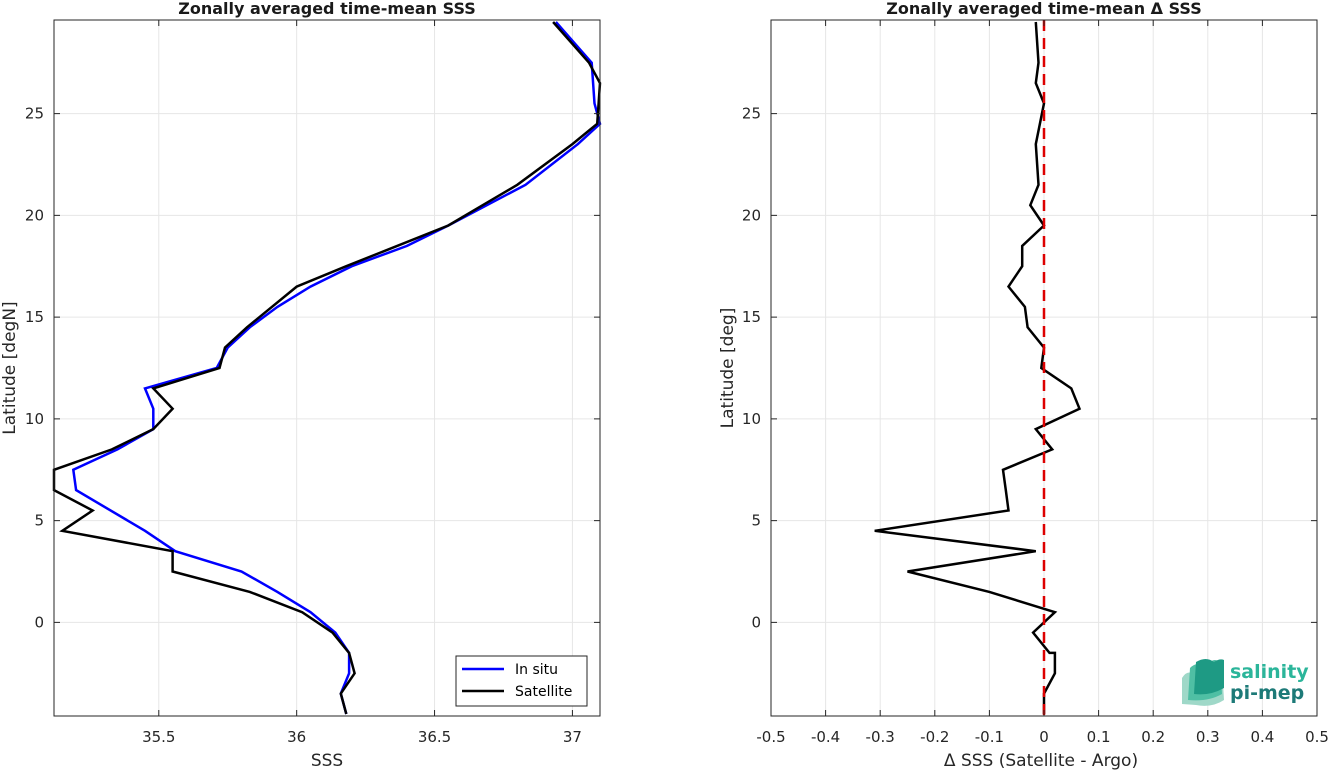 The width and height of the screenshot is (1330, 770). Describe the element at coordinates (327, 760) in the screenshot. I see `left-x-axis-label: SSS` at that location.